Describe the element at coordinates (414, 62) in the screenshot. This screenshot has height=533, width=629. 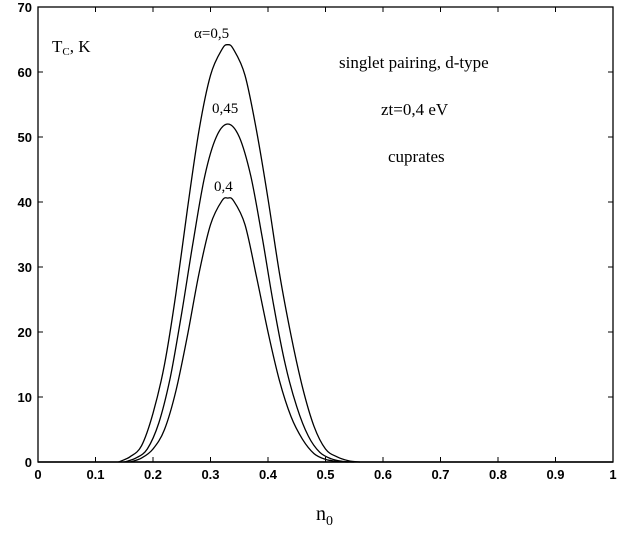
I see `annotation-pairing: singlet pairing, d-type` at that location.